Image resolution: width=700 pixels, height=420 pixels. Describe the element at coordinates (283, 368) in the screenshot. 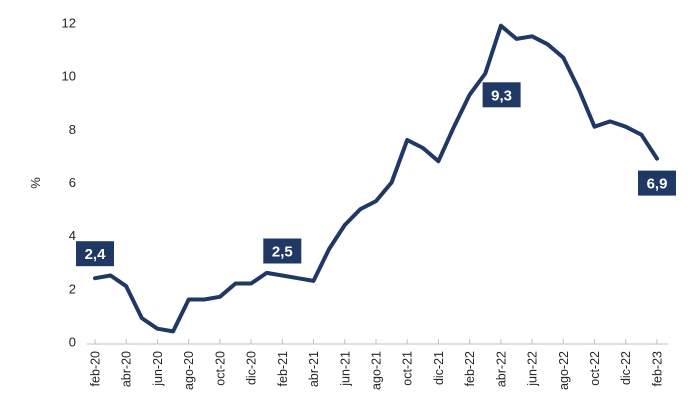

I see `x-tick-label: feb-21` at that location.